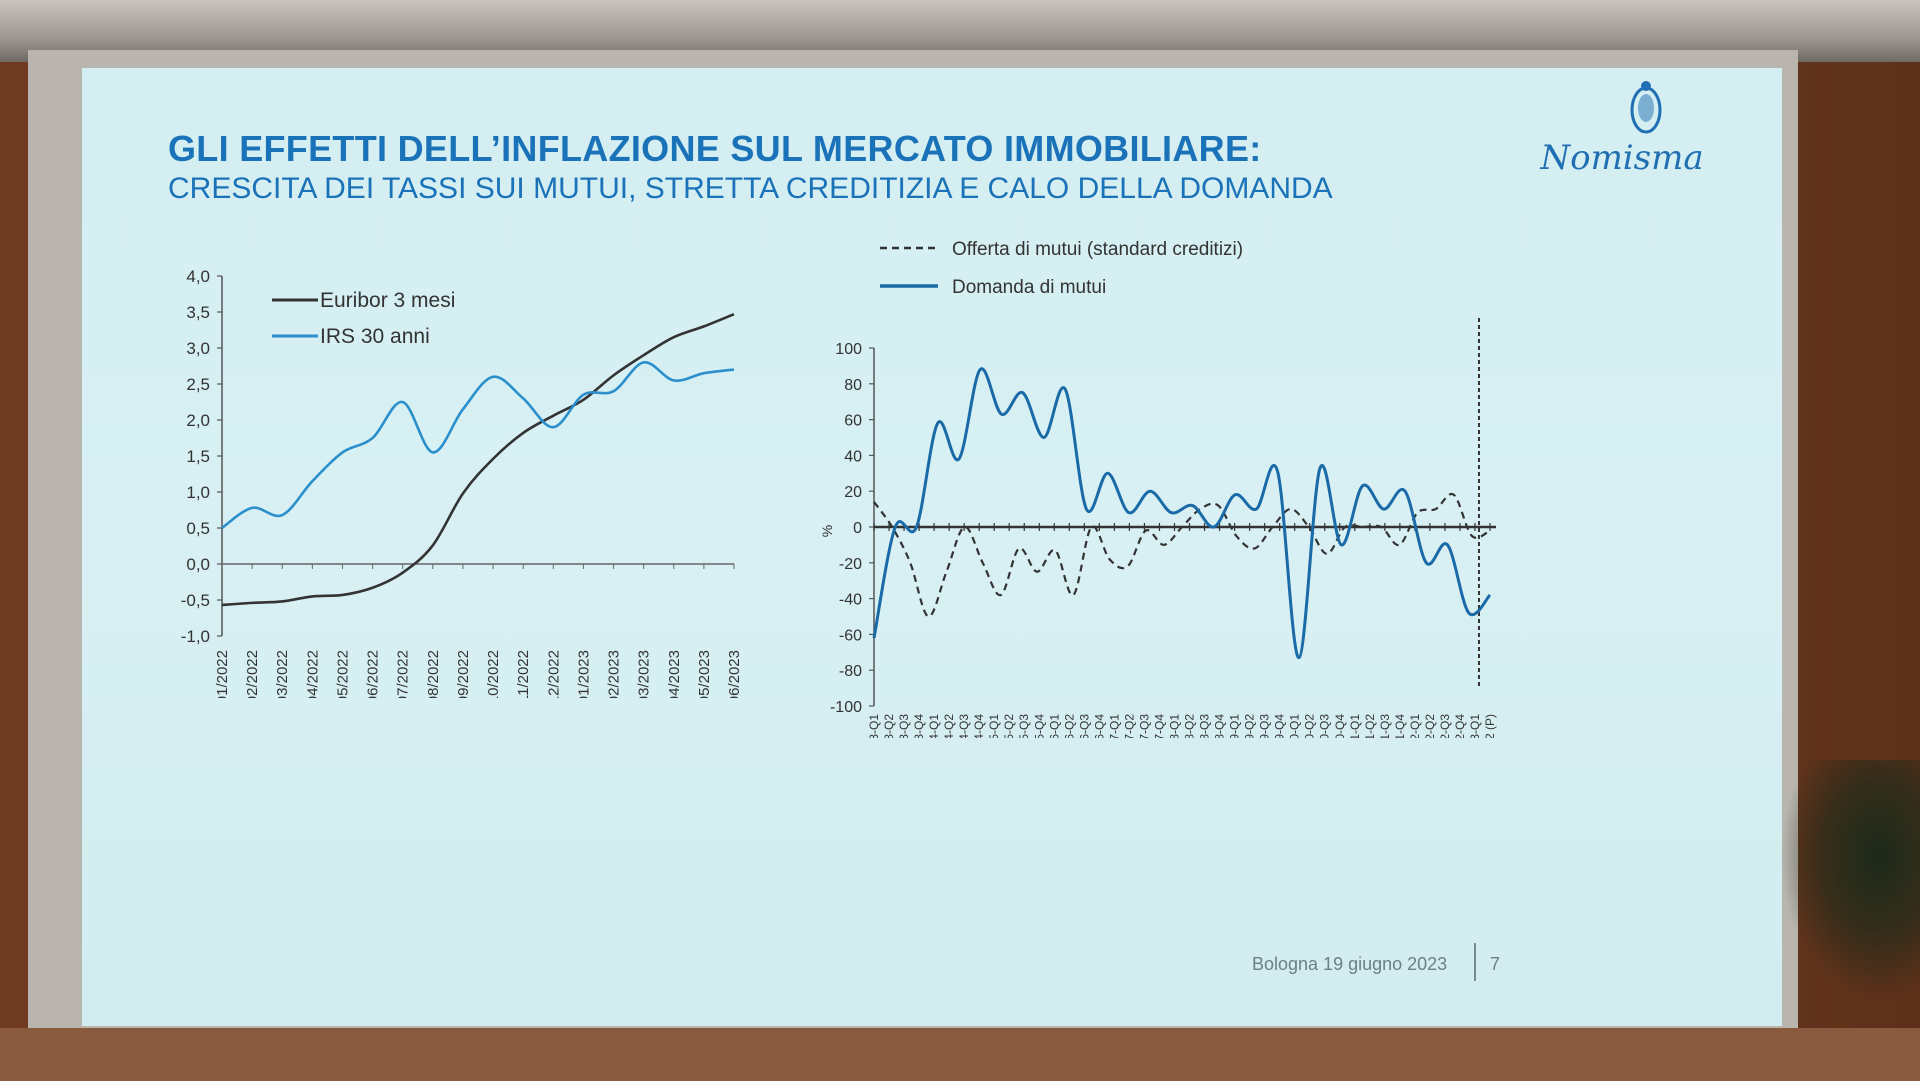  I want to click on footer-separator, so click(1475, 962).